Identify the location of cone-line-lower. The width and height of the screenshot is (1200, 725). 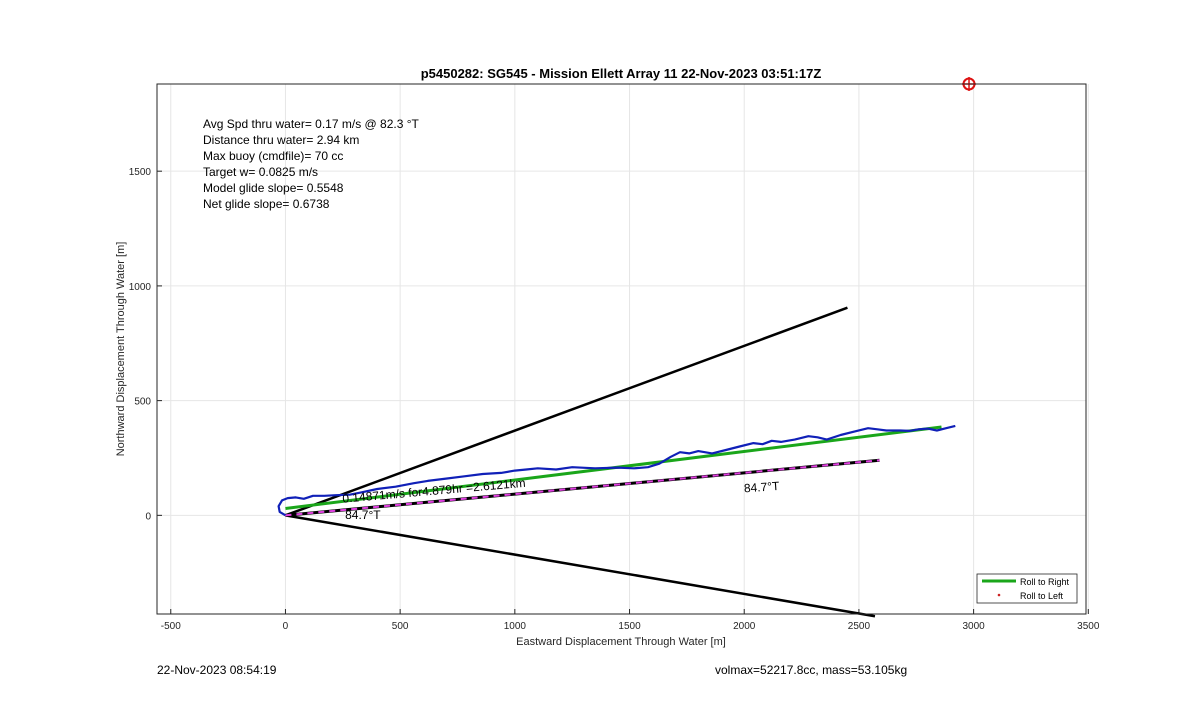
(580, 566).